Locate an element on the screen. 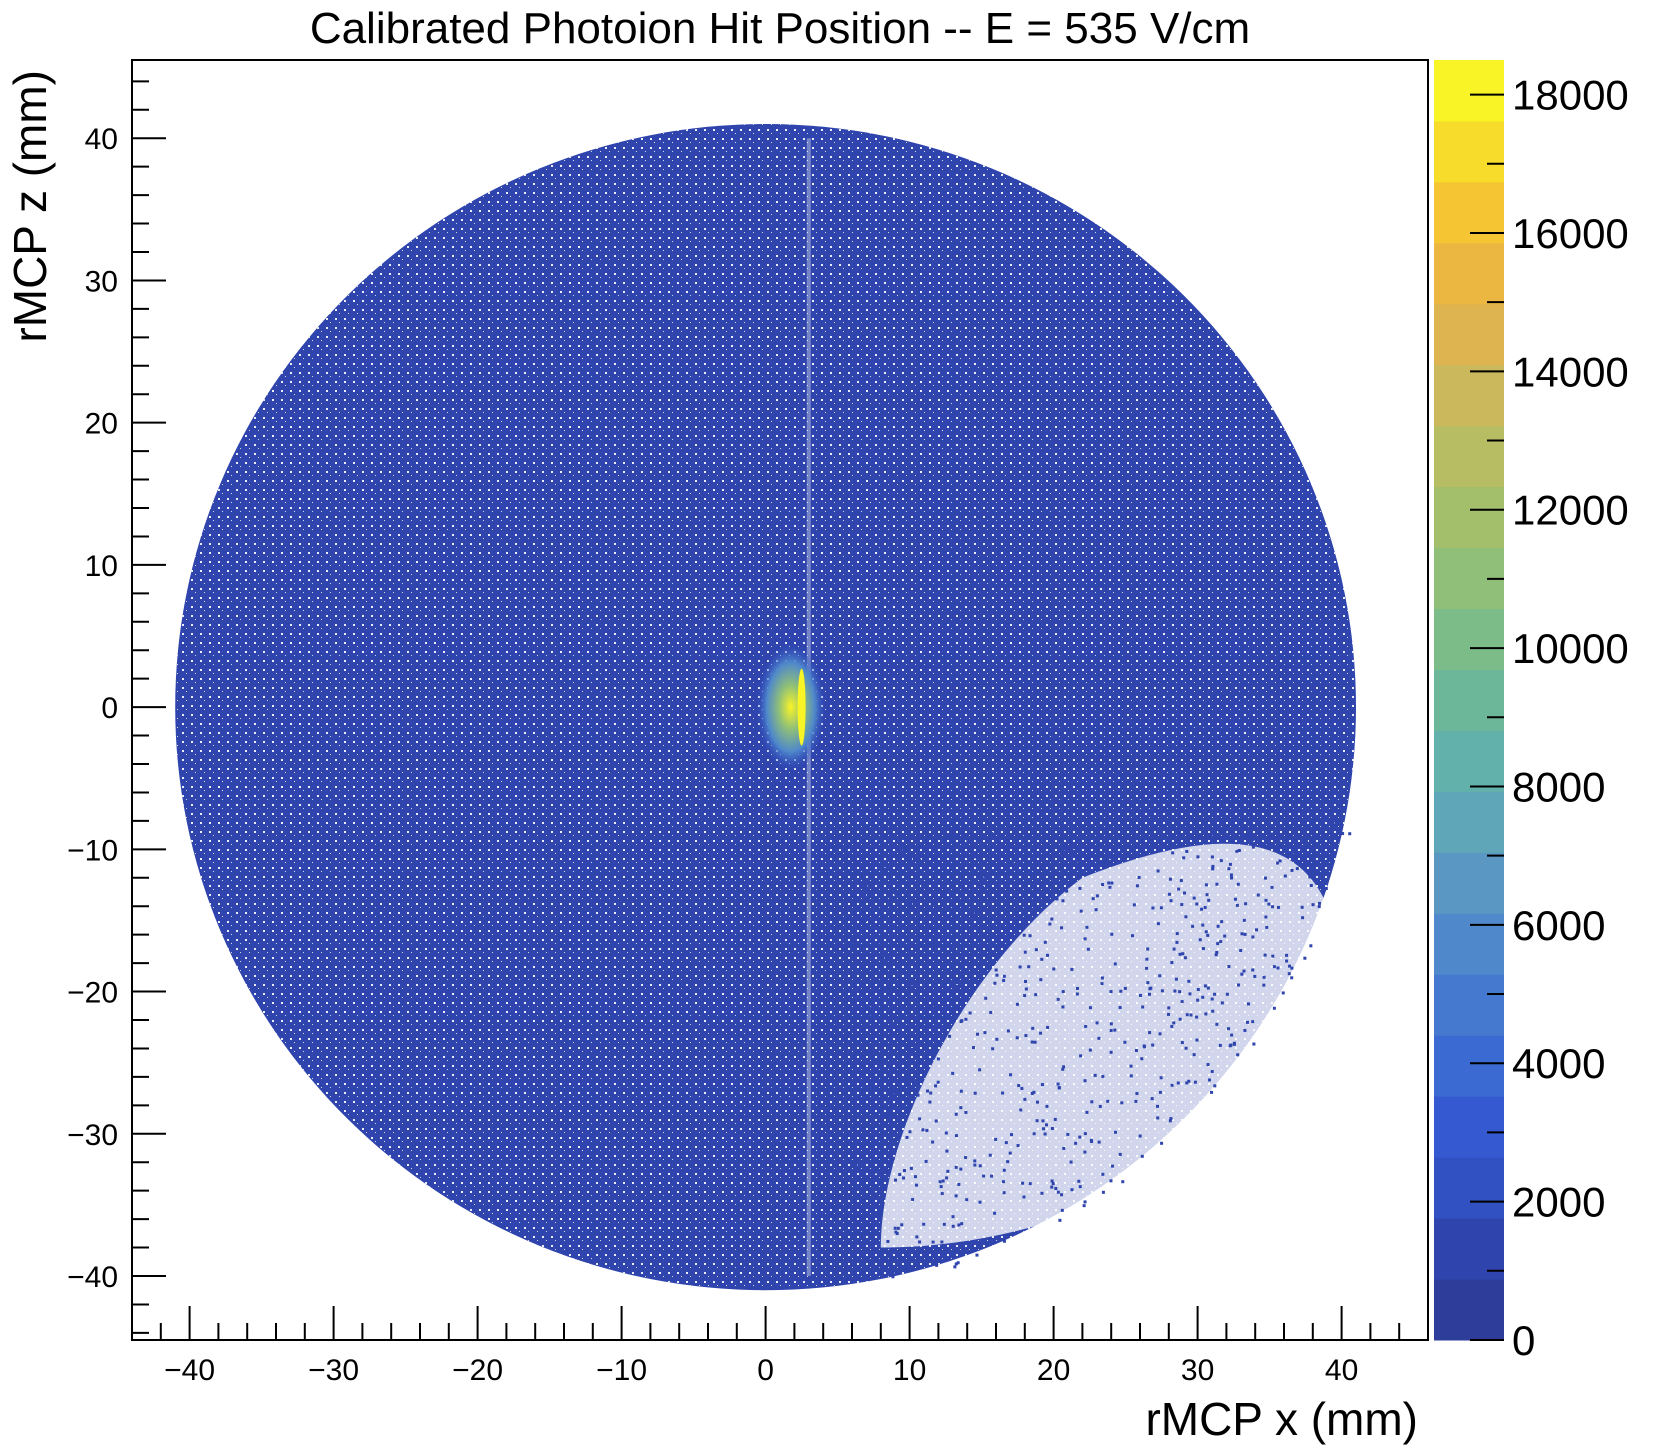  x-axis: −40 −30 −20 −10 0 10 20 30 40 is located at coordinates (780, 1346).